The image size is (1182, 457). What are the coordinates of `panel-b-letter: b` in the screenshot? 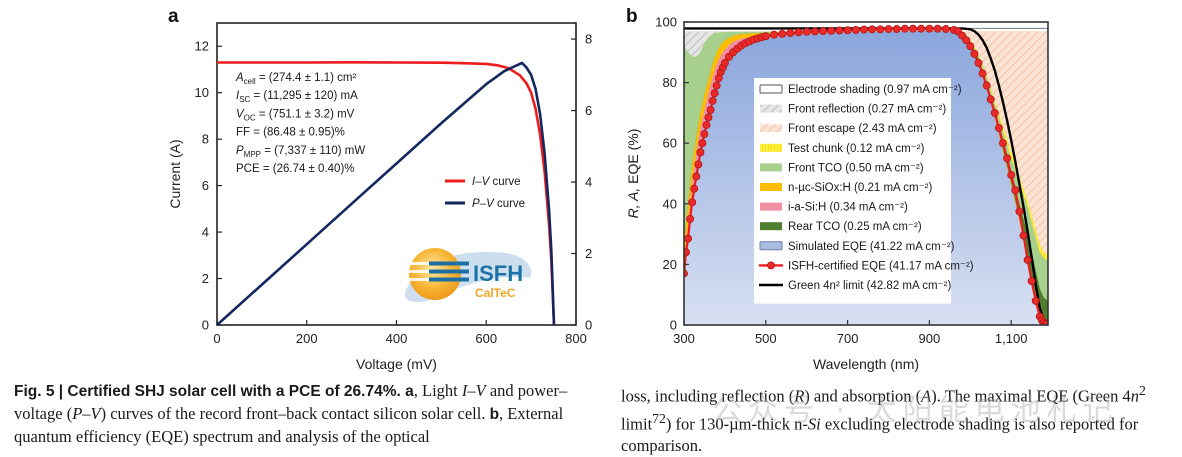 It's located at (632, 16).